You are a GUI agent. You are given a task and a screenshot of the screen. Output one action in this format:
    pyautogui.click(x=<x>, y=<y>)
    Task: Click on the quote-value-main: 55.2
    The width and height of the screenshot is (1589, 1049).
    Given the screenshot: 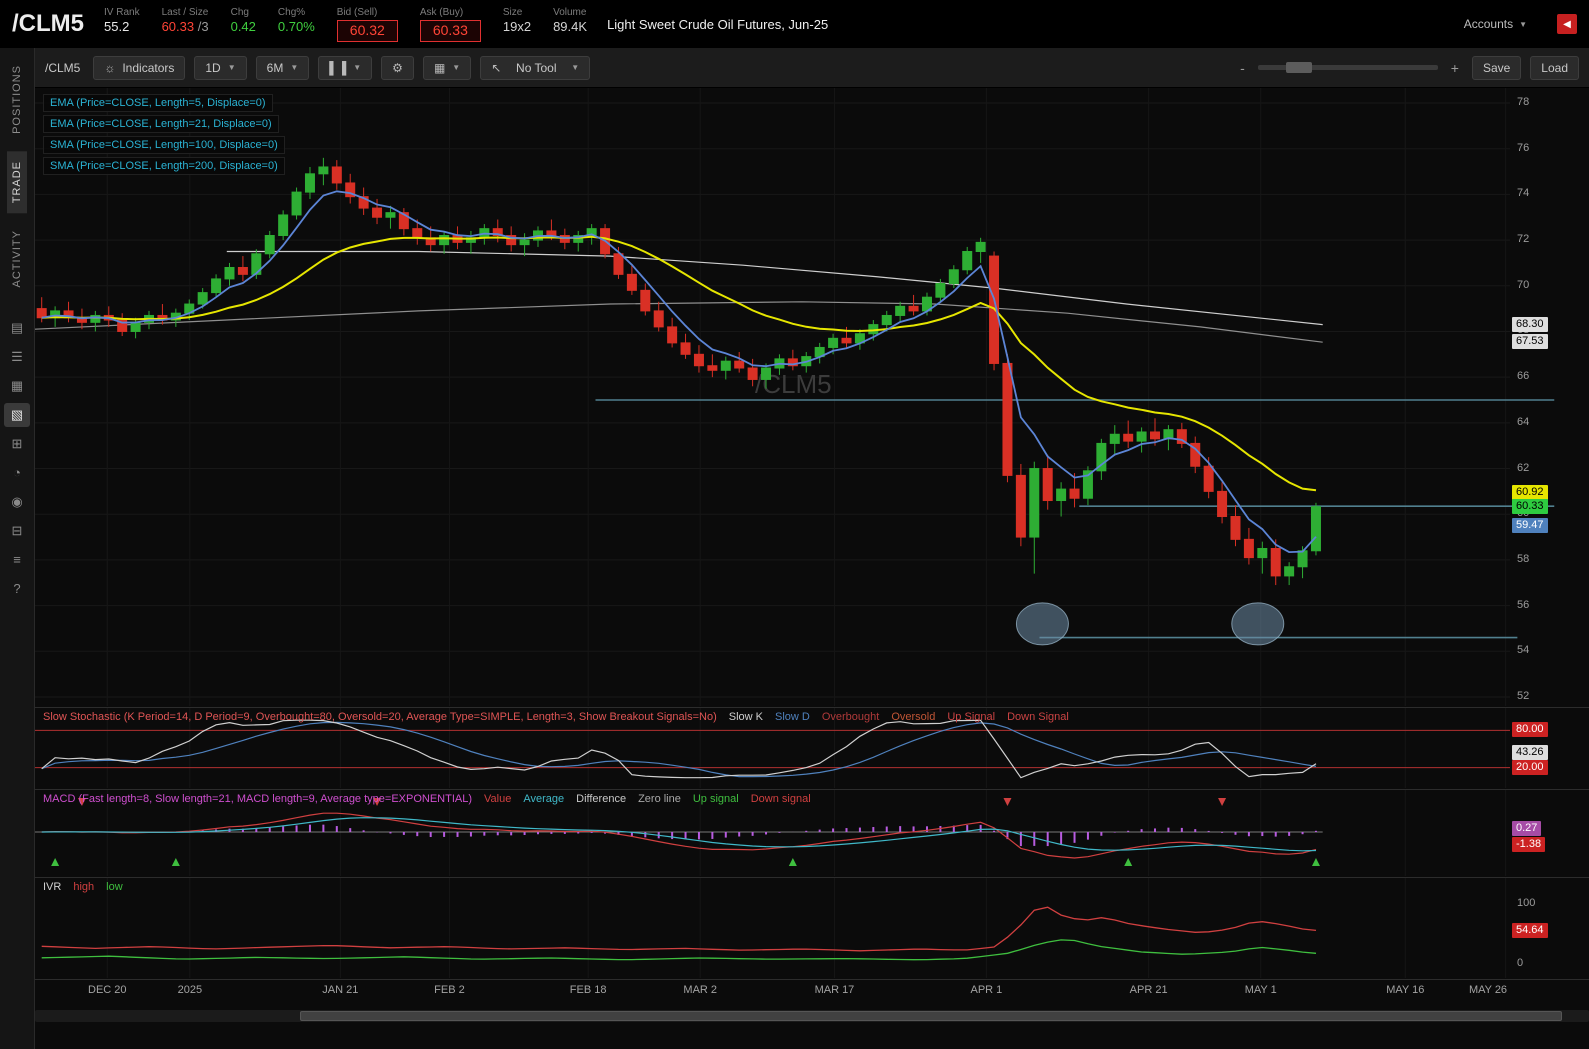 What is the action you would take?
    pyautogui.click(x=117, y=26)
    